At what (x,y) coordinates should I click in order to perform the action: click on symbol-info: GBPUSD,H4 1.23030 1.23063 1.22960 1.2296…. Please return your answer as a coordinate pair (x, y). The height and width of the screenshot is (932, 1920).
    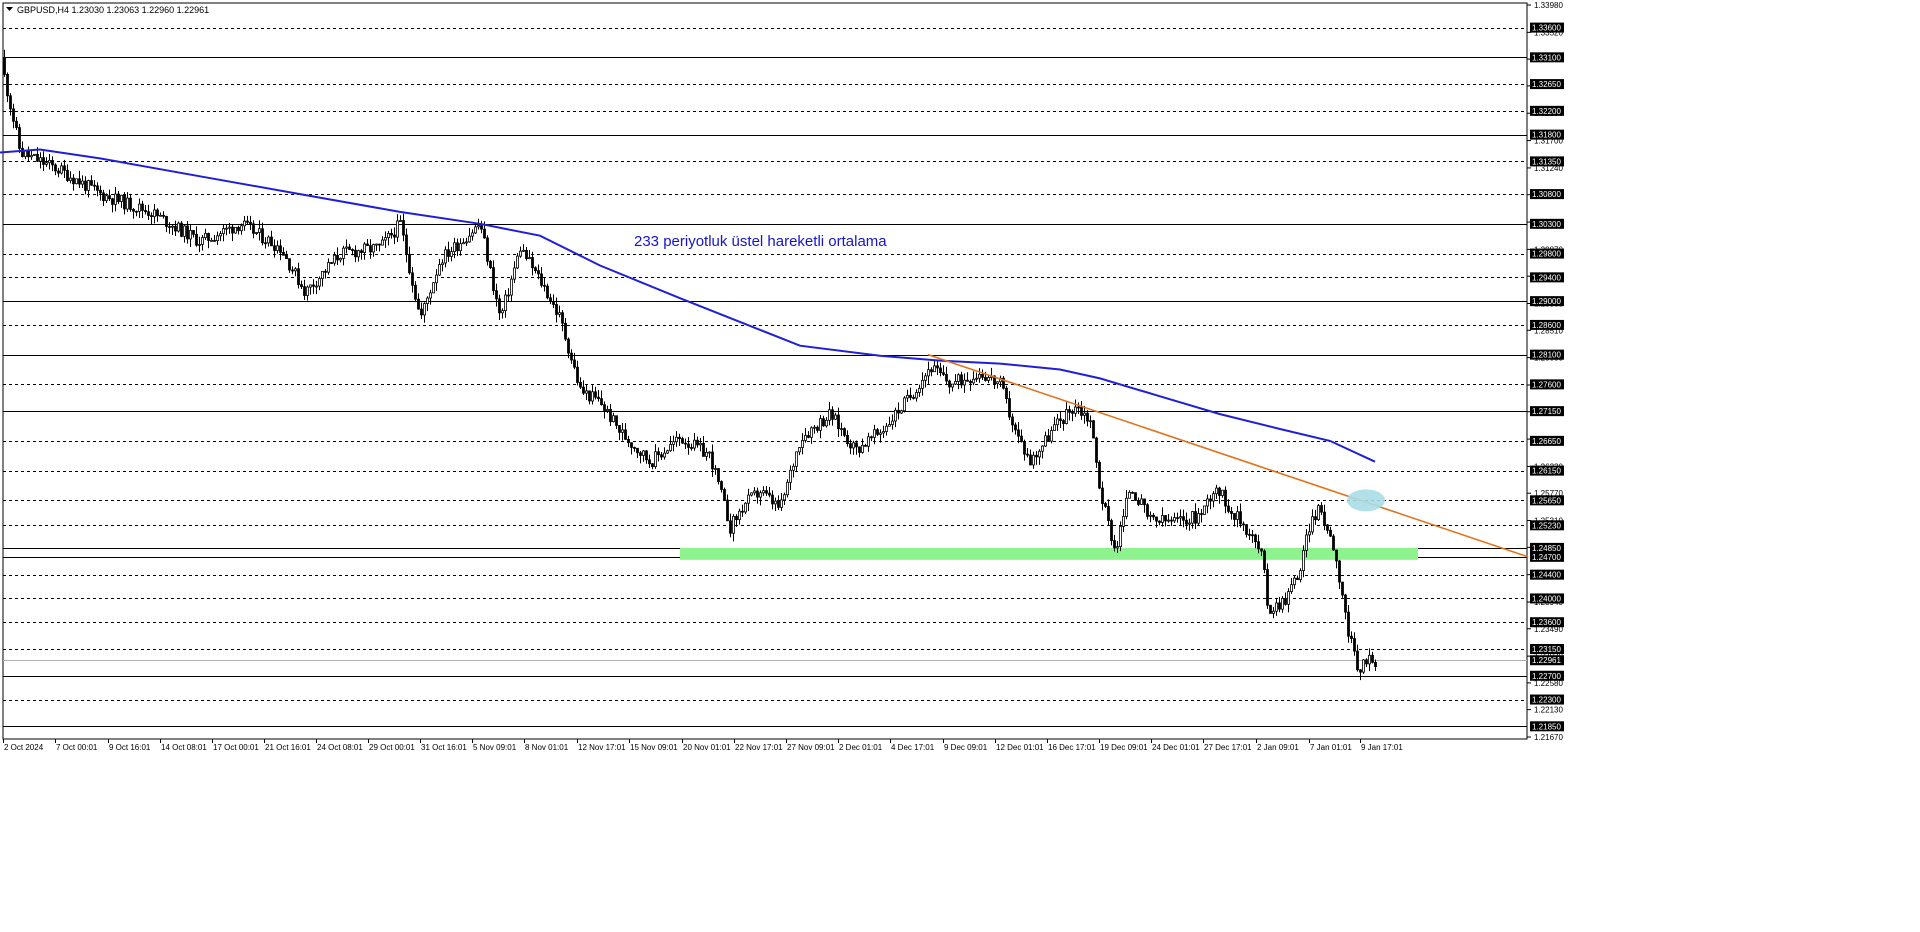
    Looking at the image, I should click on (113, 10).